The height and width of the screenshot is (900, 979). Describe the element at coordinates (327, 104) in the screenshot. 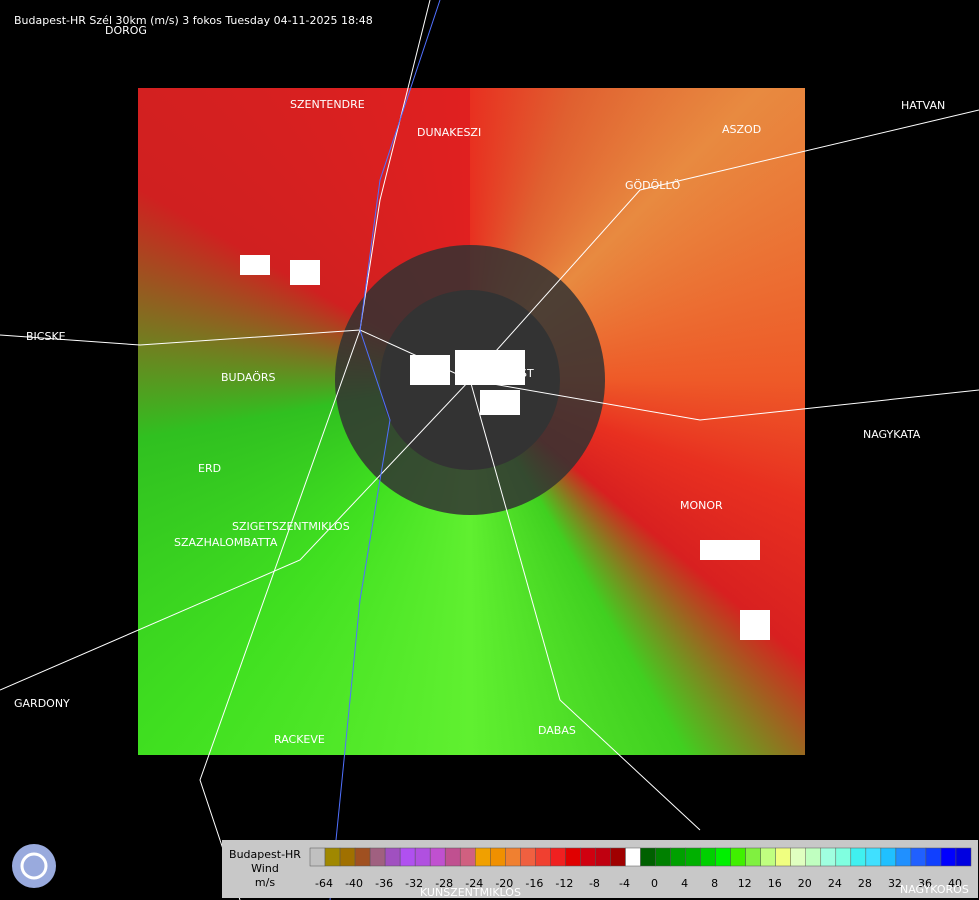

I see `place-label: SZENTENDRE` at that location.